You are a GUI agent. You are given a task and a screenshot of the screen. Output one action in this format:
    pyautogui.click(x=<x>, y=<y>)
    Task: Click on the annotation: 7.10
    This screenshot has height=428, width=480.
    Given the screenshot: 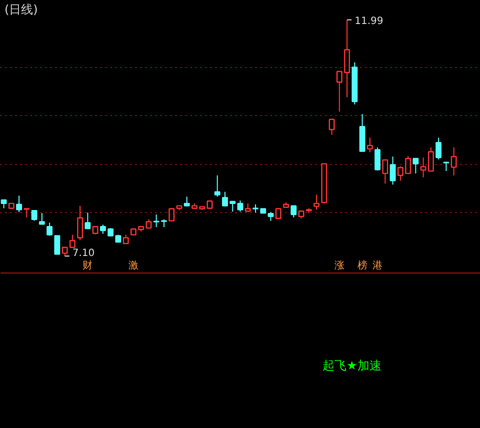 What is the action you would take?
    pyautogui.click(x=83, y=254)
    